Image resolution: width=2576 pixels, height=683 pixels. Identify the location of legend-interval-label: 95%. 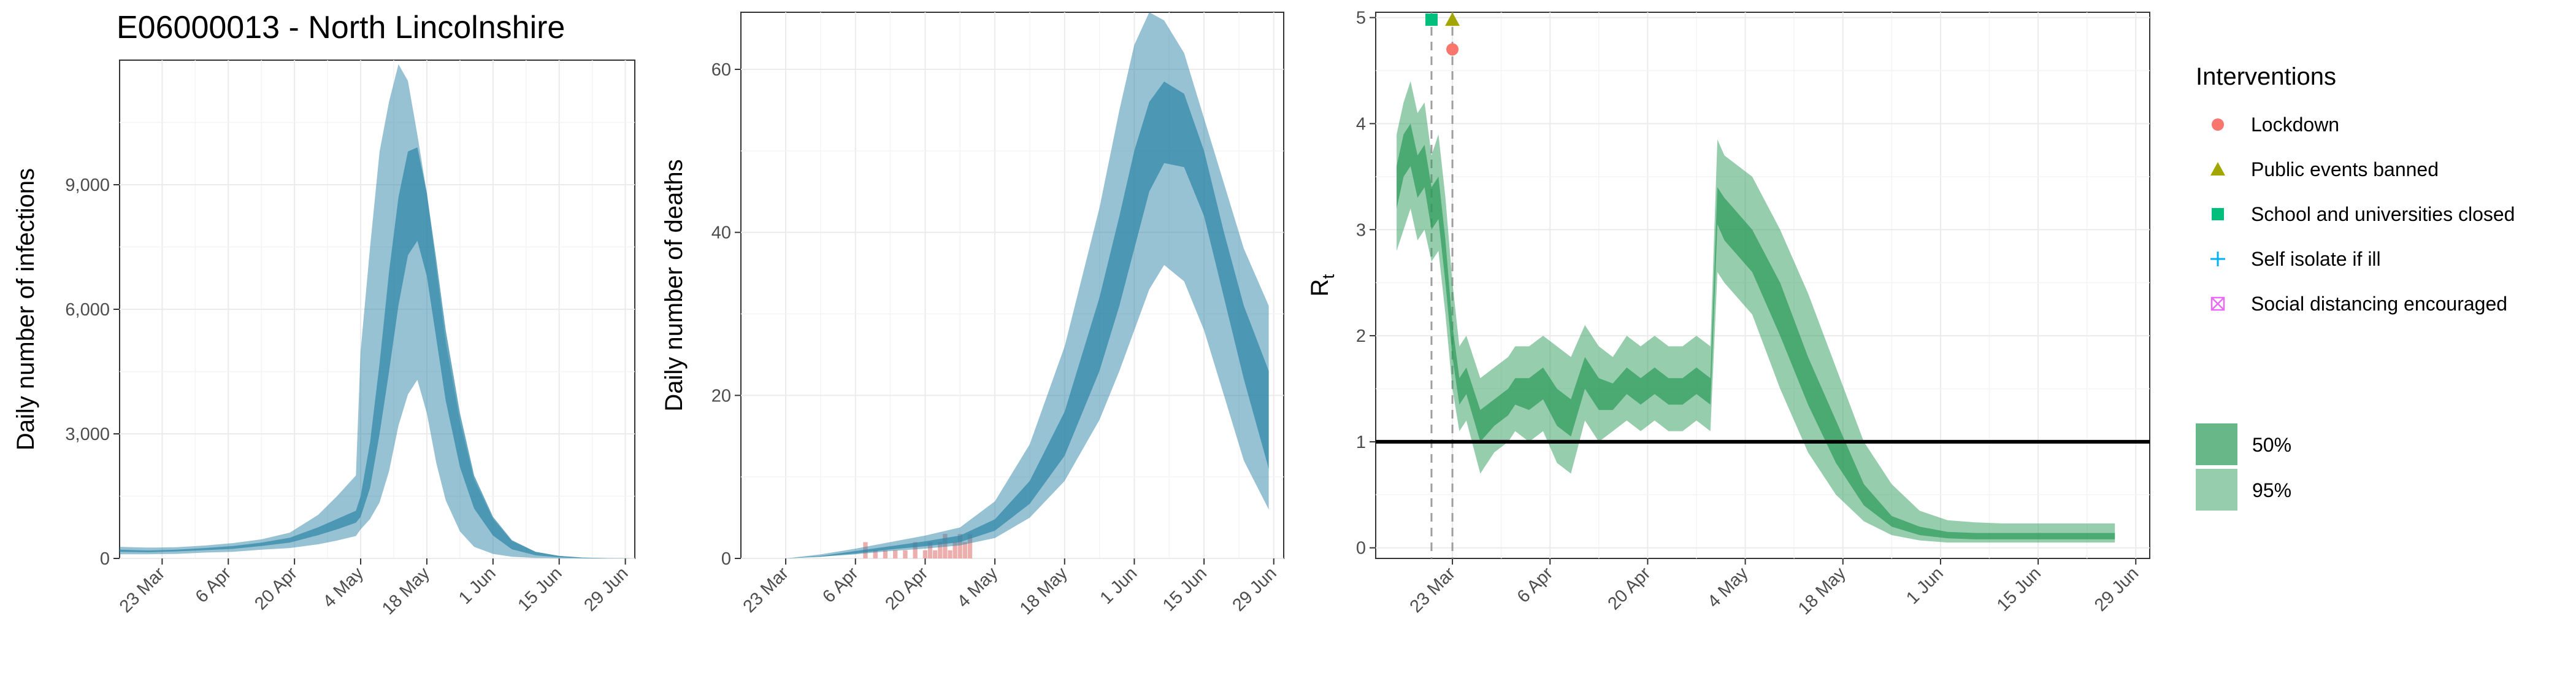
(2271, 490).